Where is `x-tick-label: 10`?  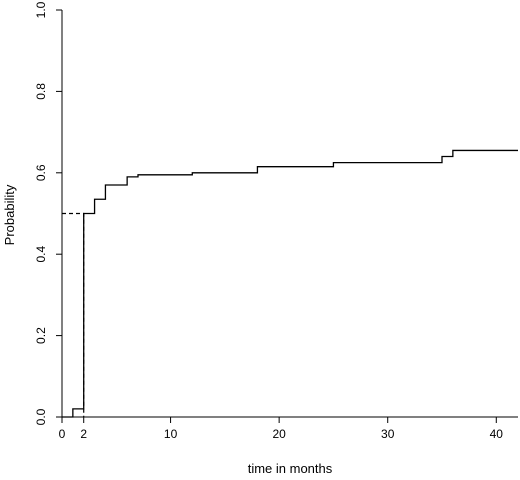
x-tick-label: 10 is located at coordinates (171, 434).